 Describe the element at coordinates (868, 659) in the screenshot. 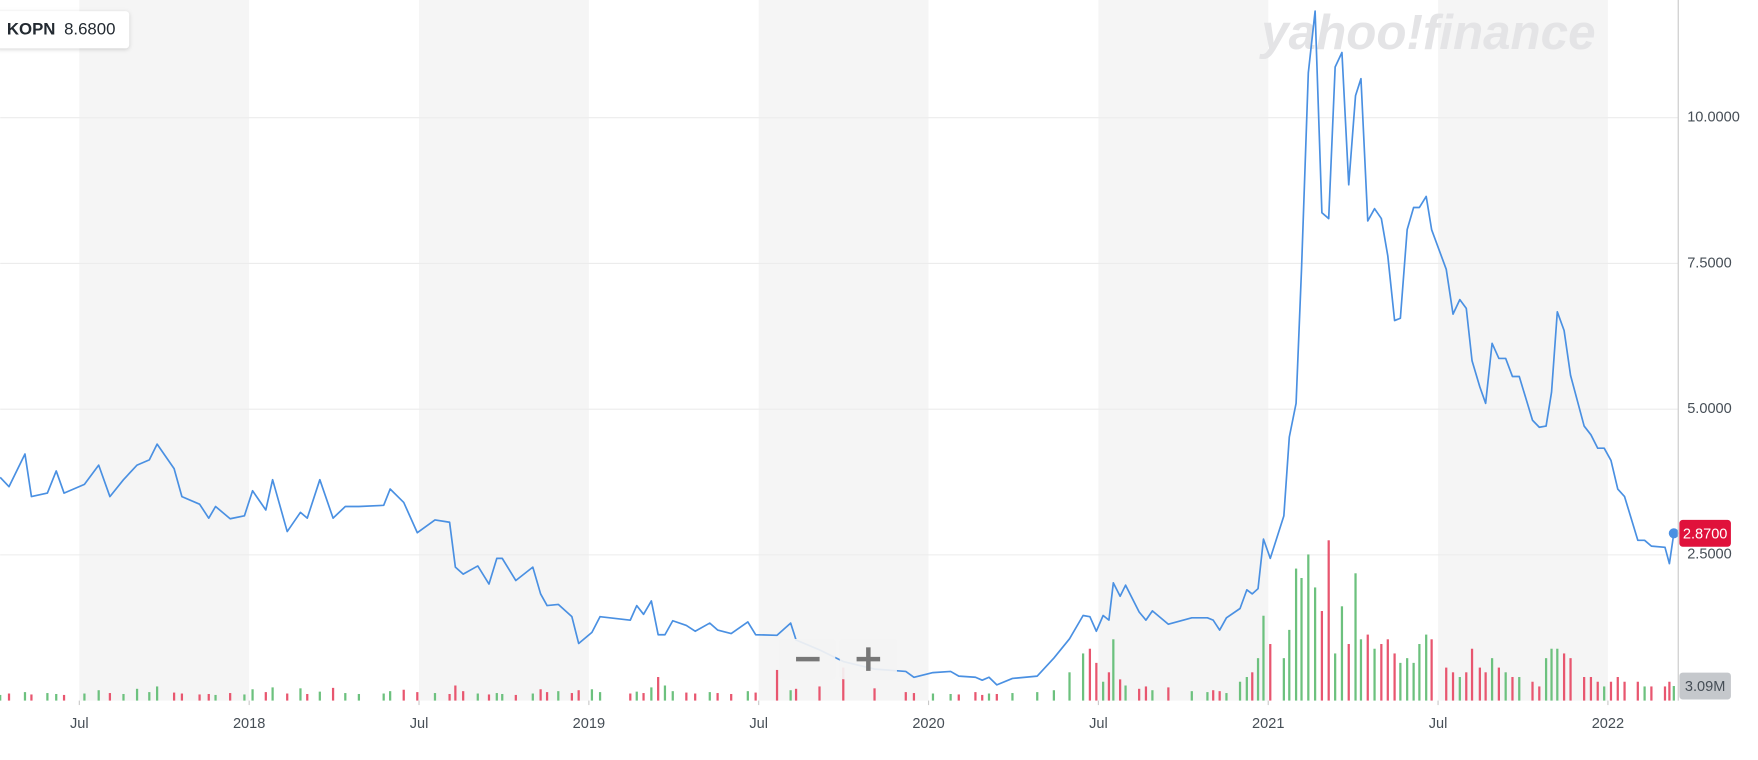

I see `zoom-in-button` at that location.